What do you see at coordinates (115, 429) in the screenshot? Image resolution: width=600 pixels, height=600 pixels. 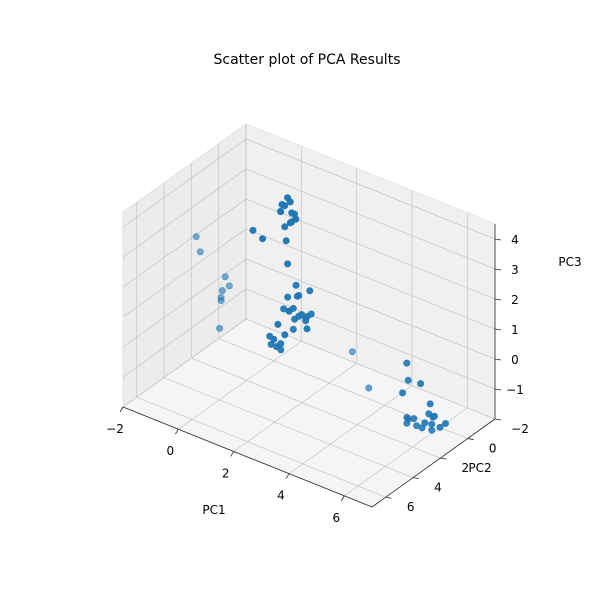 I see `x-tick-label: −2` at bounding box center [115, 429].